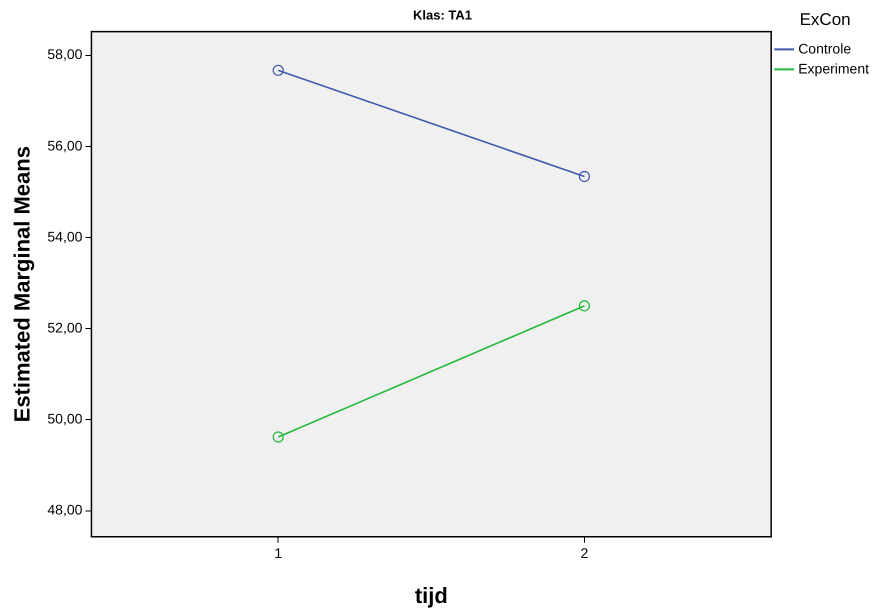 The image size is (881, 616). I want to click on y-tick-label: 56,00, so click(65, 145).